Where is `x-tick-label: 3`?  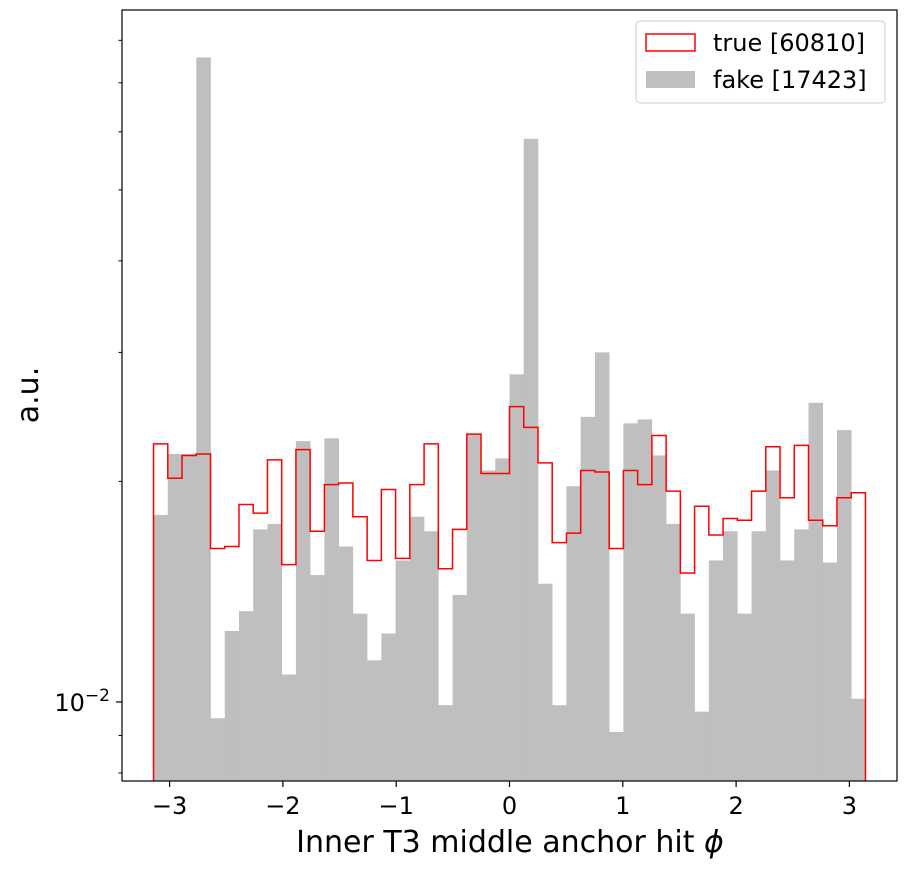 x-tick-label: 3 is located at coordinates (849, 806).